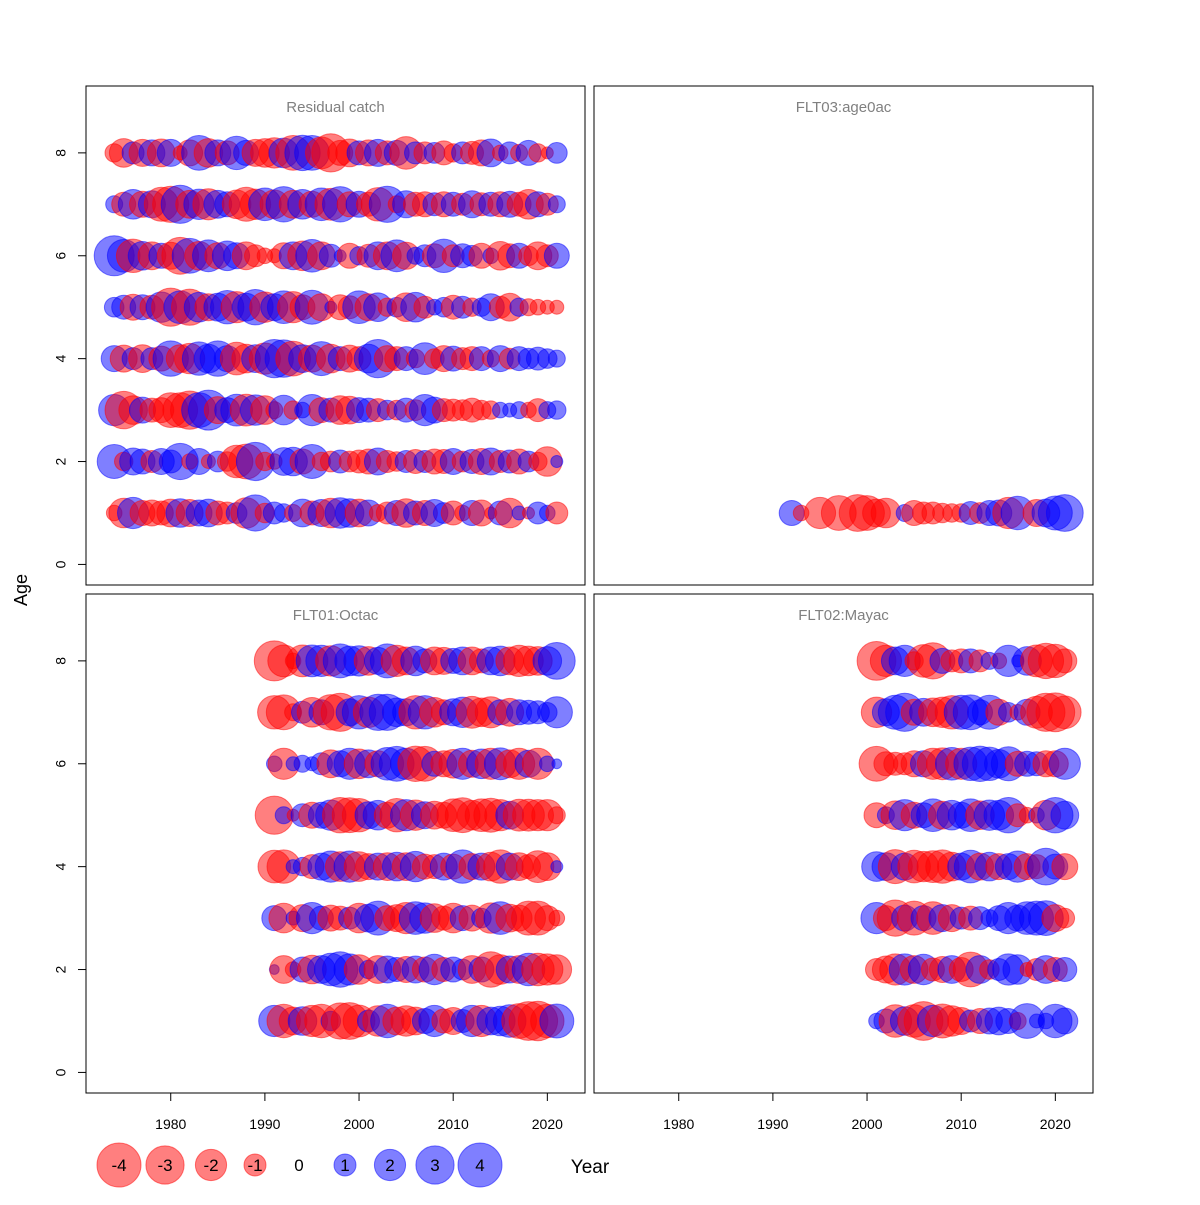 This screenshot has width=1200, height=1205. I want to click on legend-label: -4, so click(118, 1165).